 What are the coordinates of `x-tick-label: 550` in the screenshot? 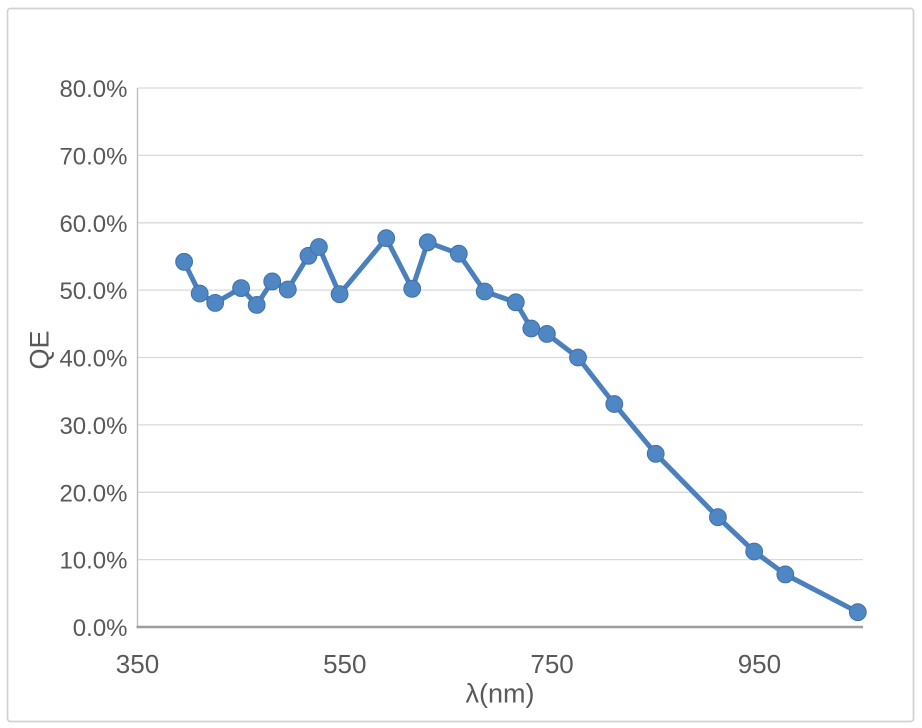 It's located at (344, 664).